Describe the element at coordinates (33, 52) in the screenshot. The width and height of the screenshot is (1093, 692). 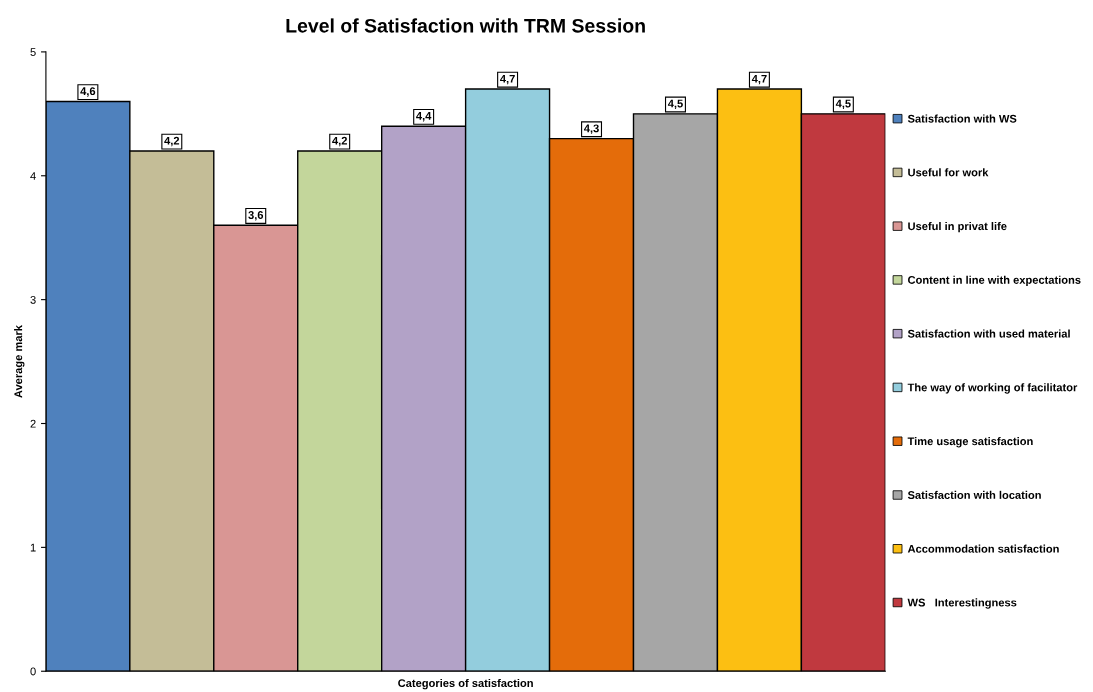
I see `y-tick-label: 5` at that location.